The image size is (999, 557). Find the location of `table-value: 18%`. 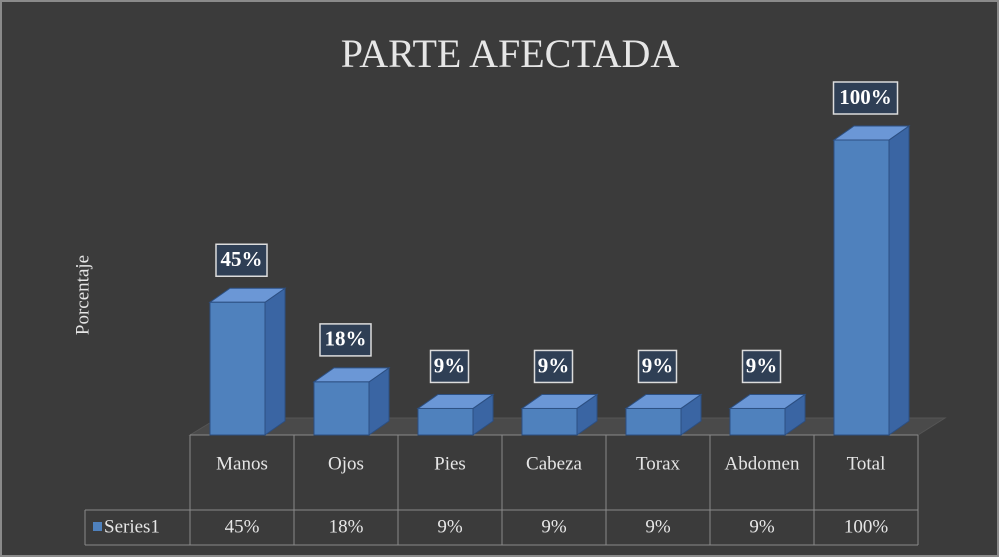

table-value: 18% is located at coordinates (346, 526).